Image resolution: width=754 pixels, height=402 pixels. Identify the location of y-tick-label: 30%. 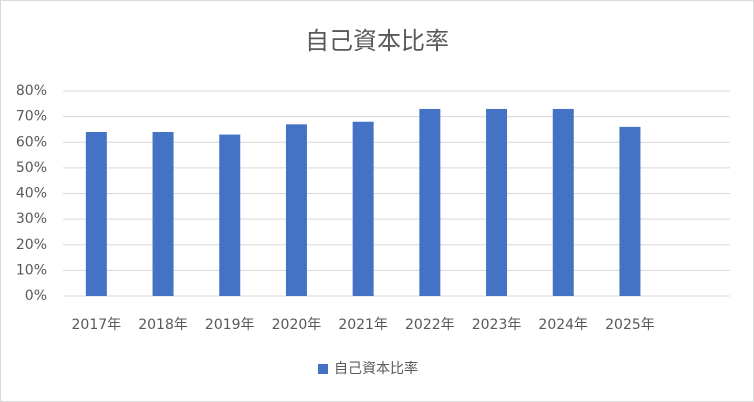
(31, 219).